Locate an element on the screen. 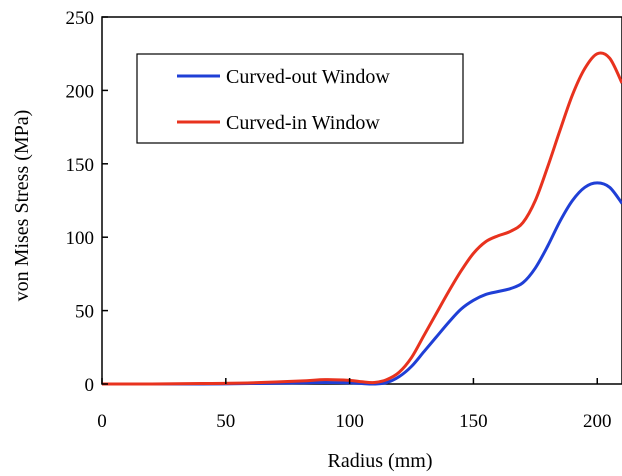  legend: Curved-out Window Curved-in Window is located at coordinates (300, 98).